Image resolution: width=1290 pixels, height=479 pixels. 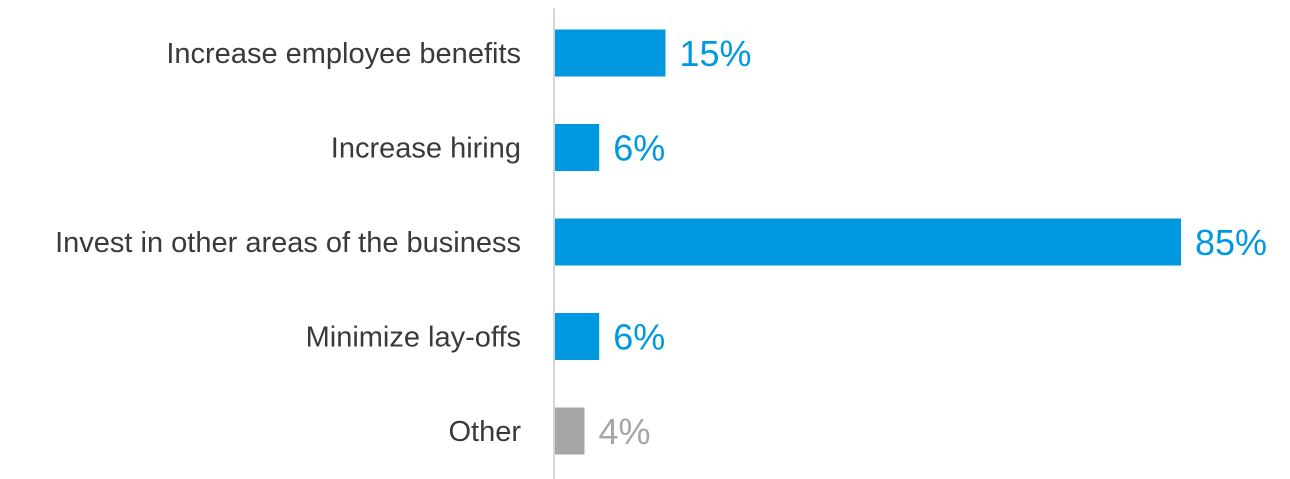 What do you see at coordinates (343, 54) in the screenshot?
I see `category-label: Increase employee benefits` at bounding box center [343, 54].